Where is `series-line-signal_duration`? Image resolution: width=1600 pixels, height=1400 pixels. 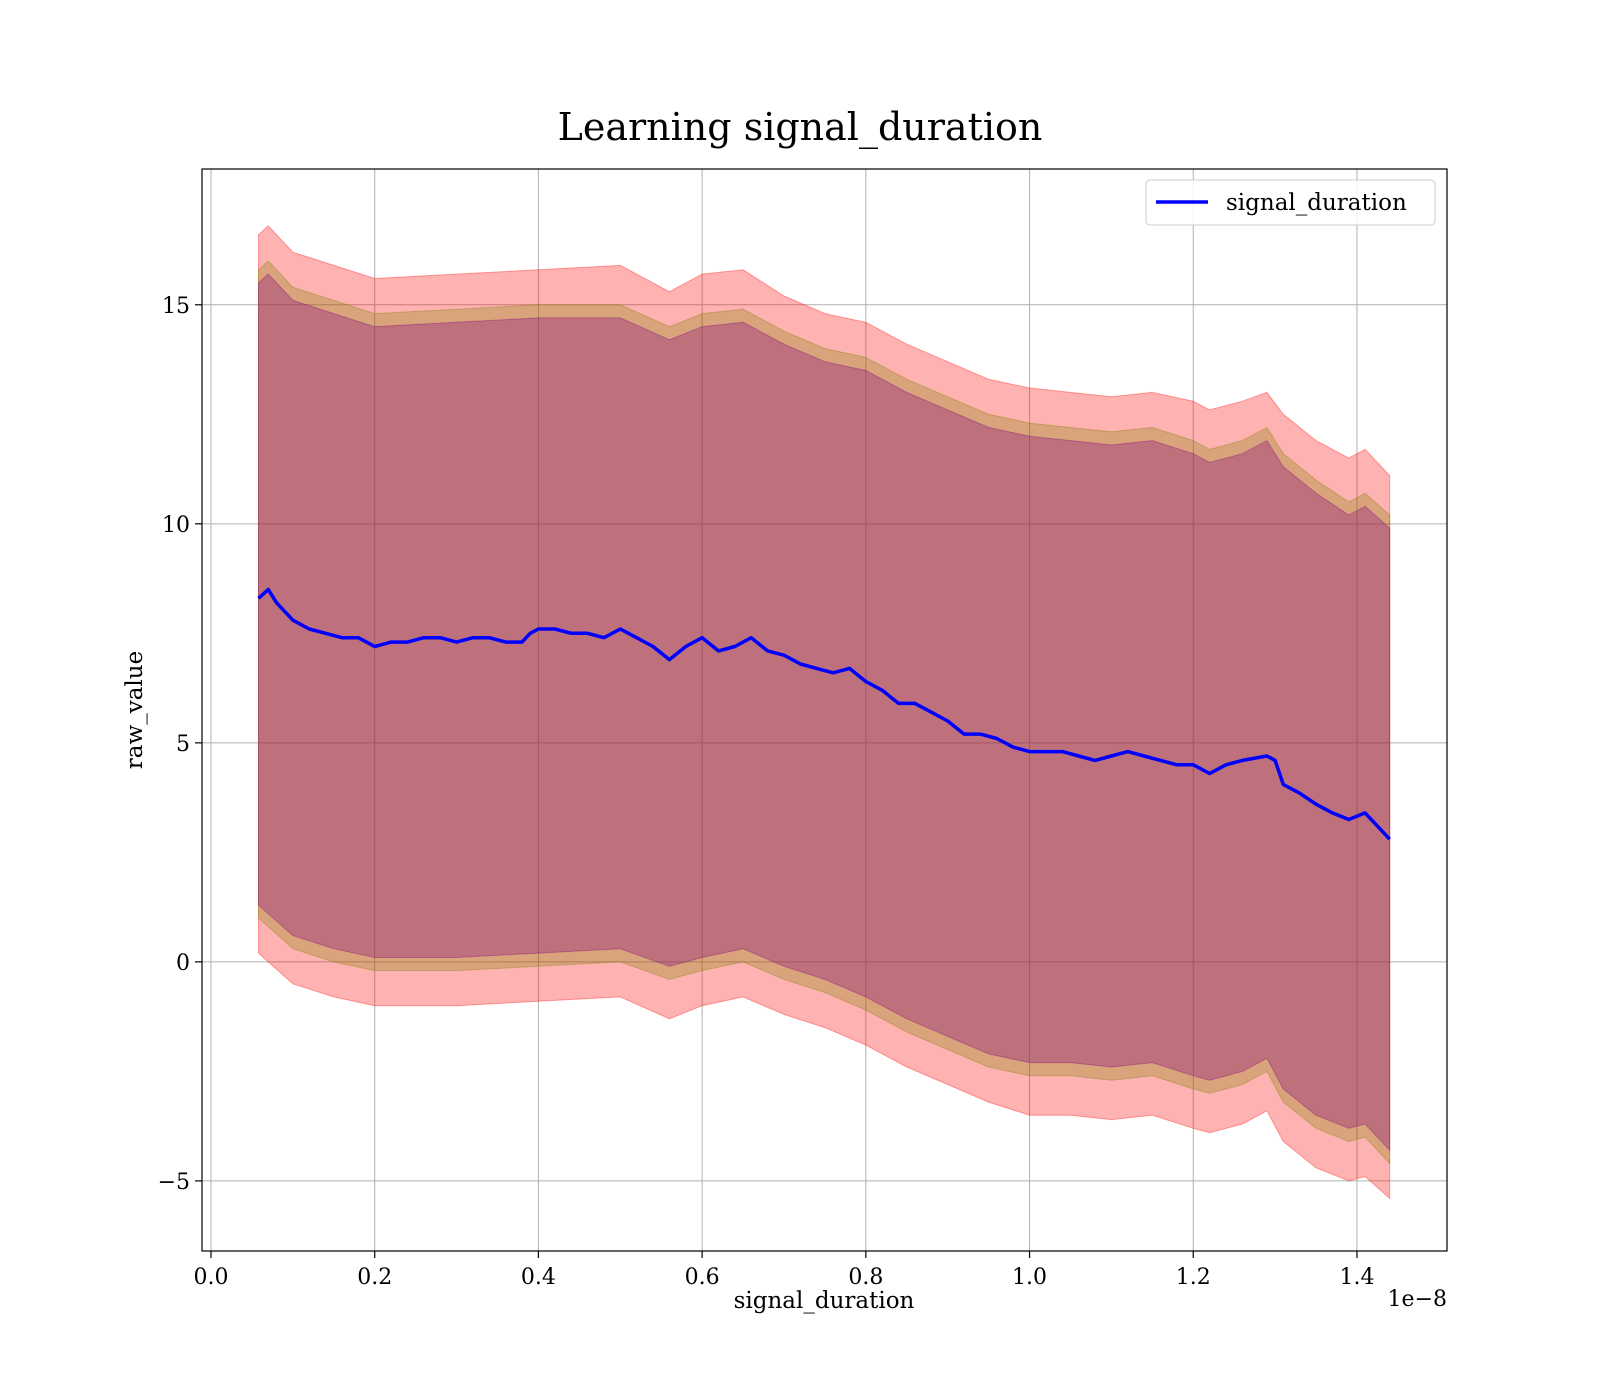
series-line-signal_duration is located at coordinates (824, 714).